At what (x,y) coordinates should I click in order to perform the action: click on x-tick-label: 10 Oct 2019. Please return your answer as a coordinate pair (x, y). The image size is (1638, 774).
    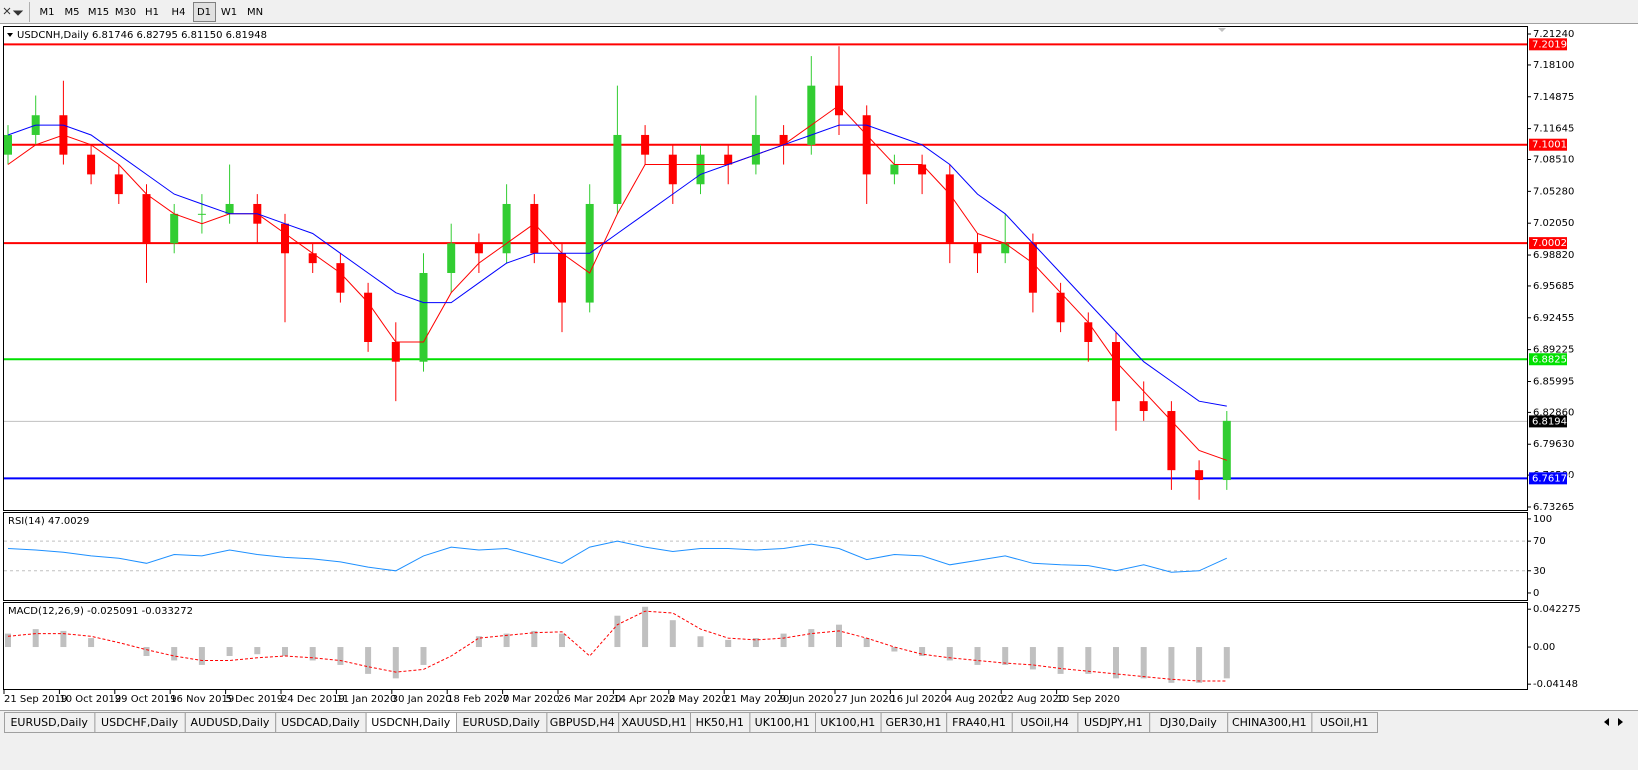
    Looking at the image, I should click on (90, 699).